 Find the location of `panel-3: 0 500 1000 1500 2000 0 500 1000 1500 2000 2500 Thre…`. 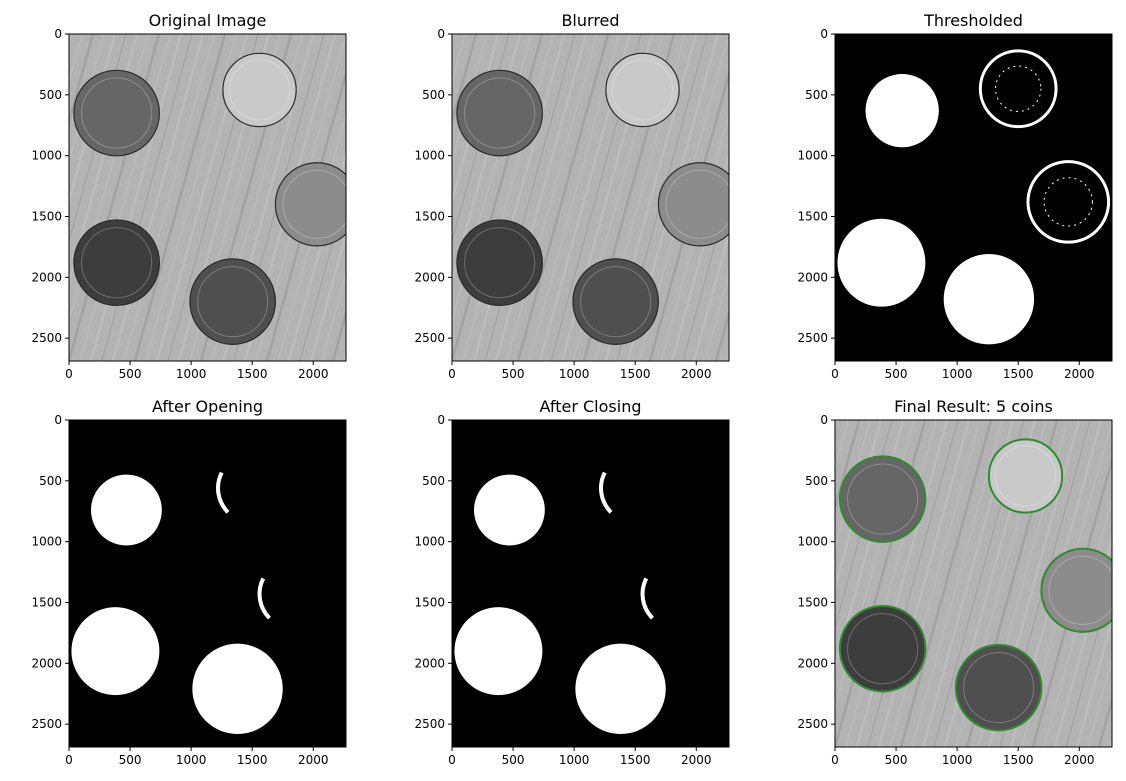

panel-3: 0 500 1000 1500 2000 0 500 1000 1500 2000 2500 Thre… is located at coordinates (955, 196).